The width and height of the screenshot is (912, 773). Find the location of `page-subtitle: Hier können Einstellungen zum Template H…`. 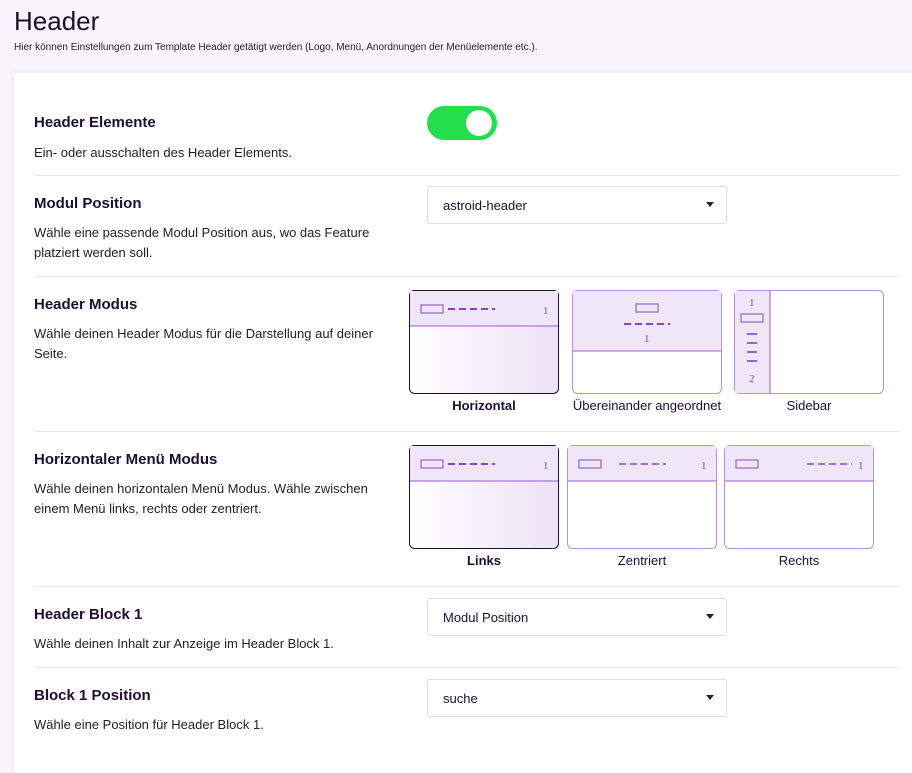

page-subtitle: Hier können Einstellungen zum Template H… is located at coordinates (276, 47).